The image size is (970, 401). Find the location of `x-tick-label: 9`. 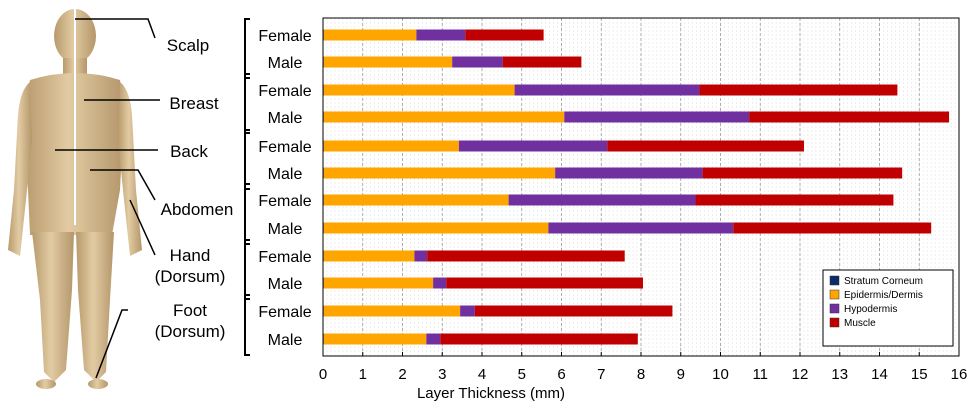

x-tick-label: 9 is located at coordinates (681, 374).